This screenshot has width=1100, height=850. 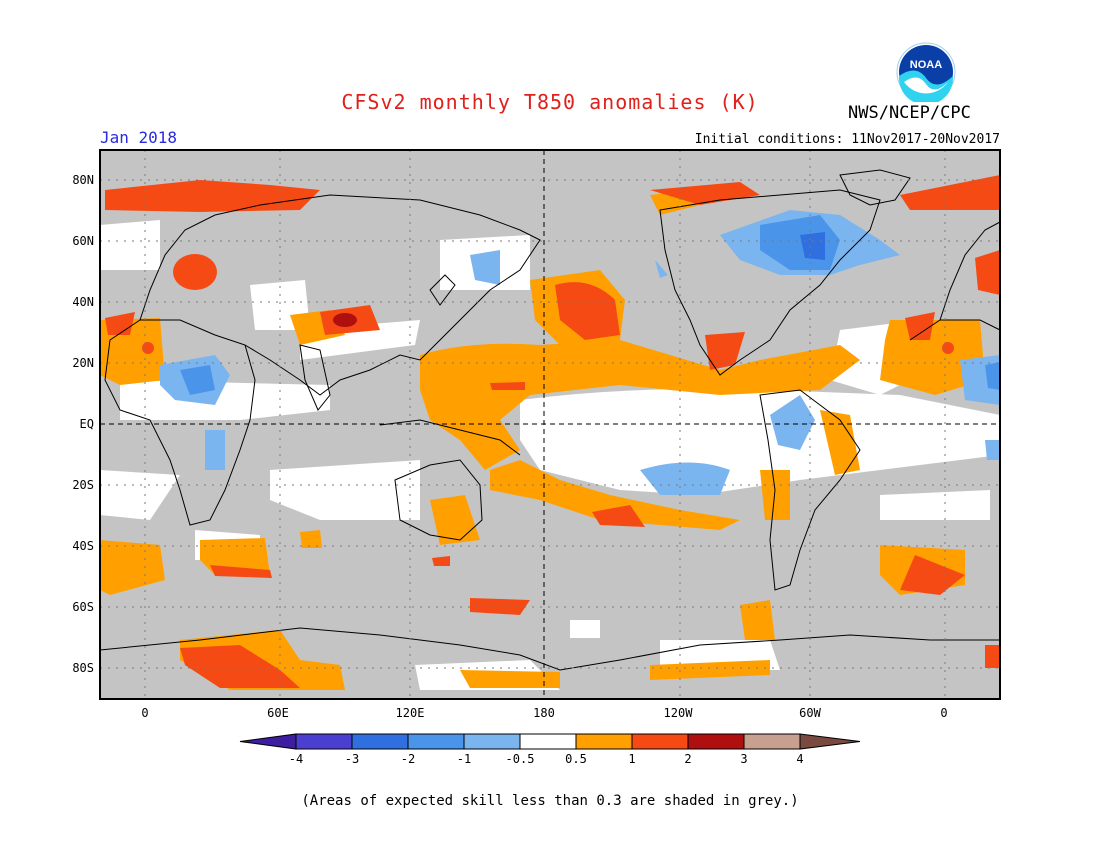 I want to click on lon-label: 120W, so click(x=678, y=713).